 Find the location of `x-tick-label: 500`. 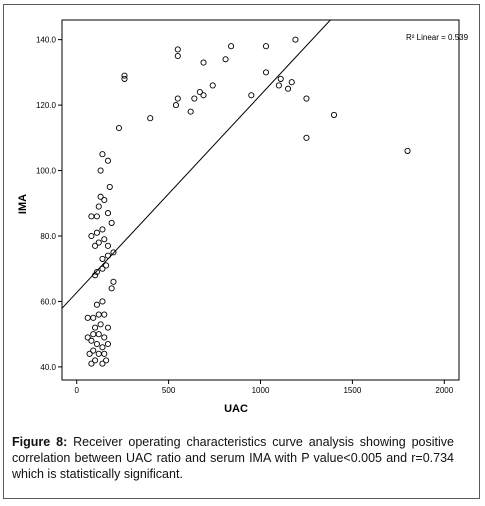

x-tick-label: 500 is located at coordinates (169, 390).